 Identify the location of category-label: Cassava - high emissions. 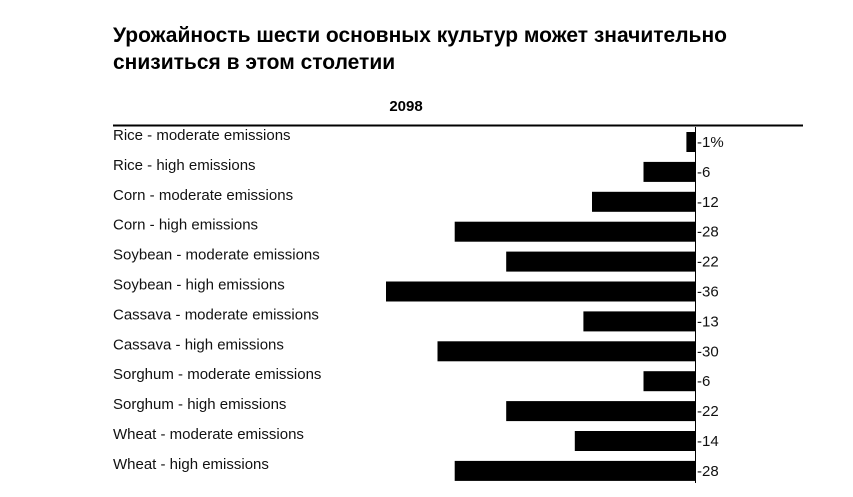
(198, 344).